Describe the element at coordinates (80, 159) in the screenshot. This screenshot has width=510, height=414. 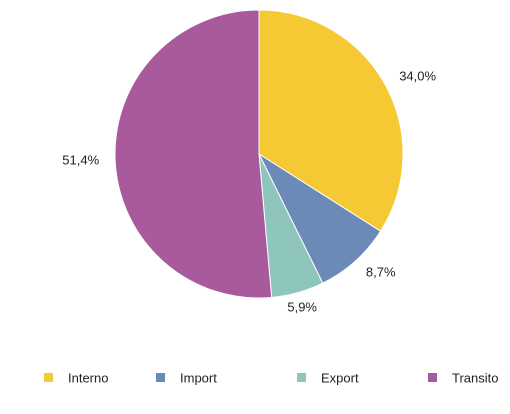
I see `data-label: 51,4%` at that location.